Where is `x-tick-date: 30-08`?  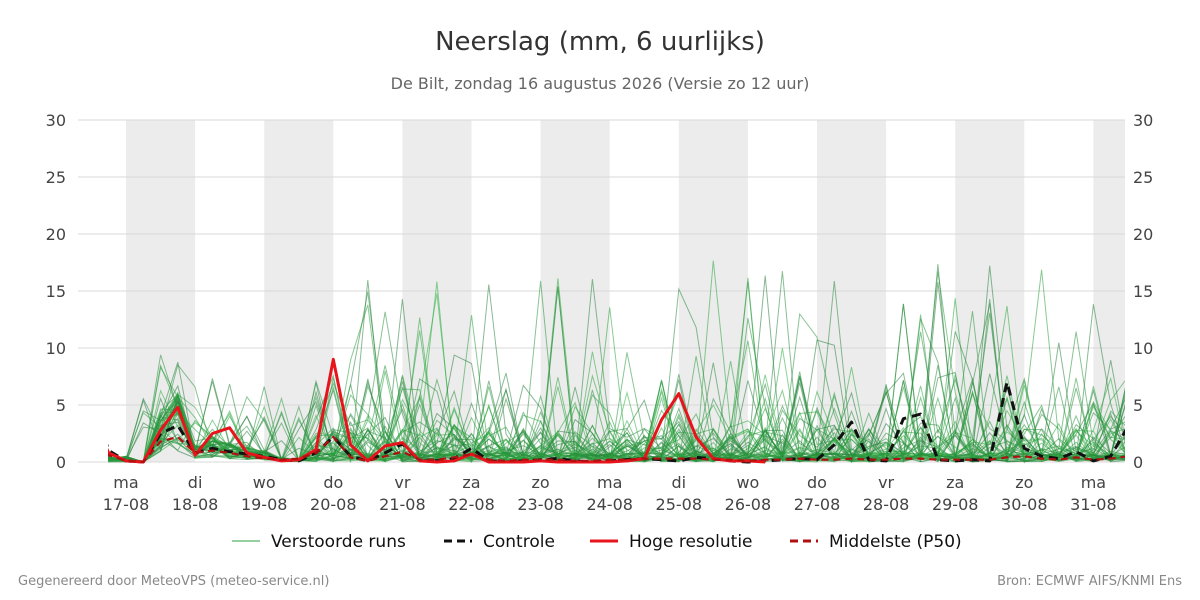
x-tick-date: 30-08 is located at coordinates (1024, 504).